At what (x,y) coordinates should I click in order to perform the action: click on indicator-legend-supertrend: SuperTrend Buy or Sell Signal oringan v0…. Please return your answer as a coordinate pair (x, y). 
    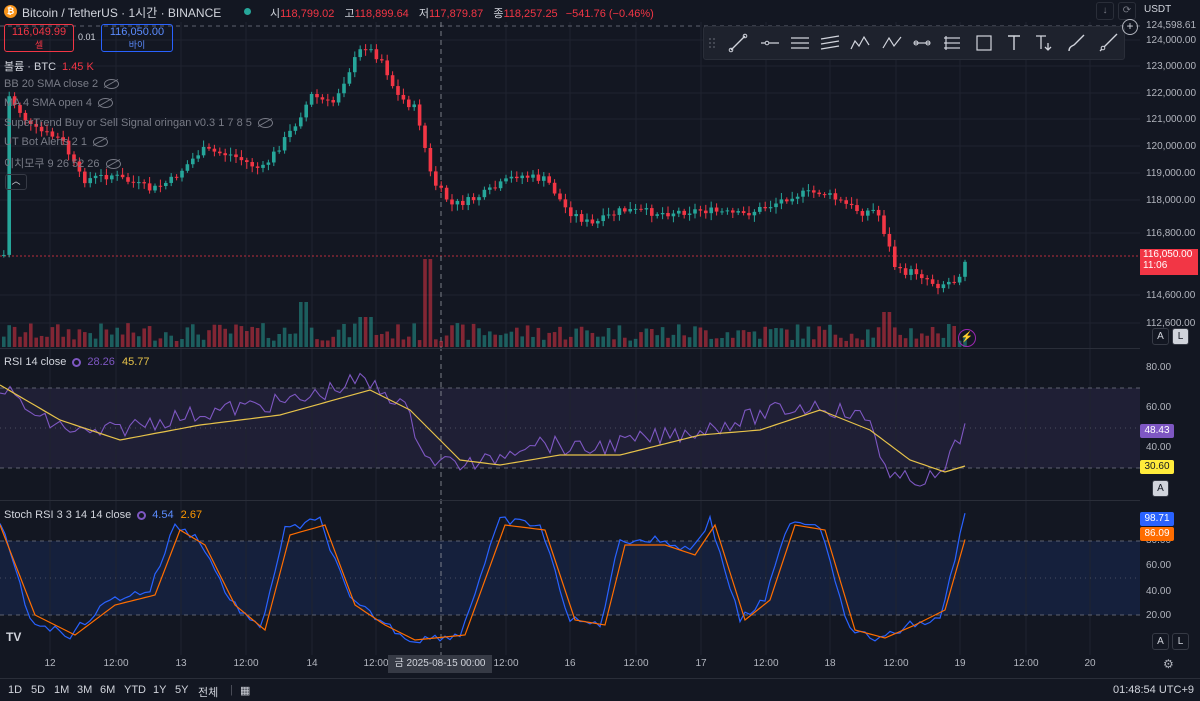
    Looking at the image, I should click on (138, 123).